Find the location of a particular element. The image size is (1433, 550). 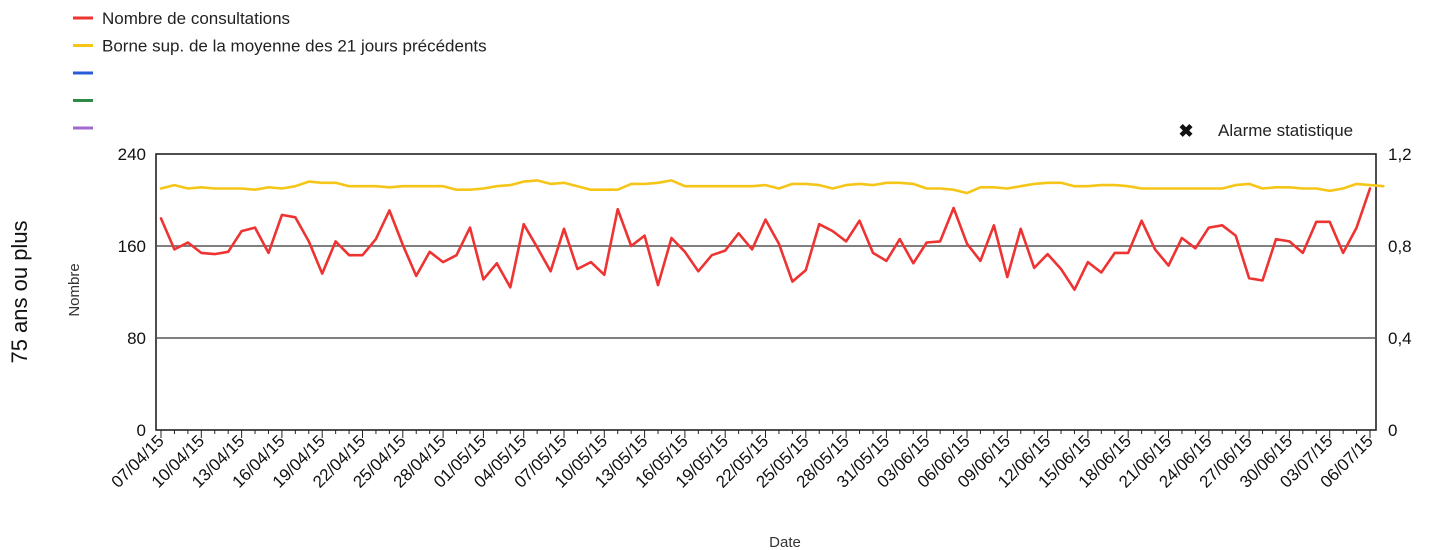

y2-tick-label: 0,8 is located at coordinates (1400, 246).